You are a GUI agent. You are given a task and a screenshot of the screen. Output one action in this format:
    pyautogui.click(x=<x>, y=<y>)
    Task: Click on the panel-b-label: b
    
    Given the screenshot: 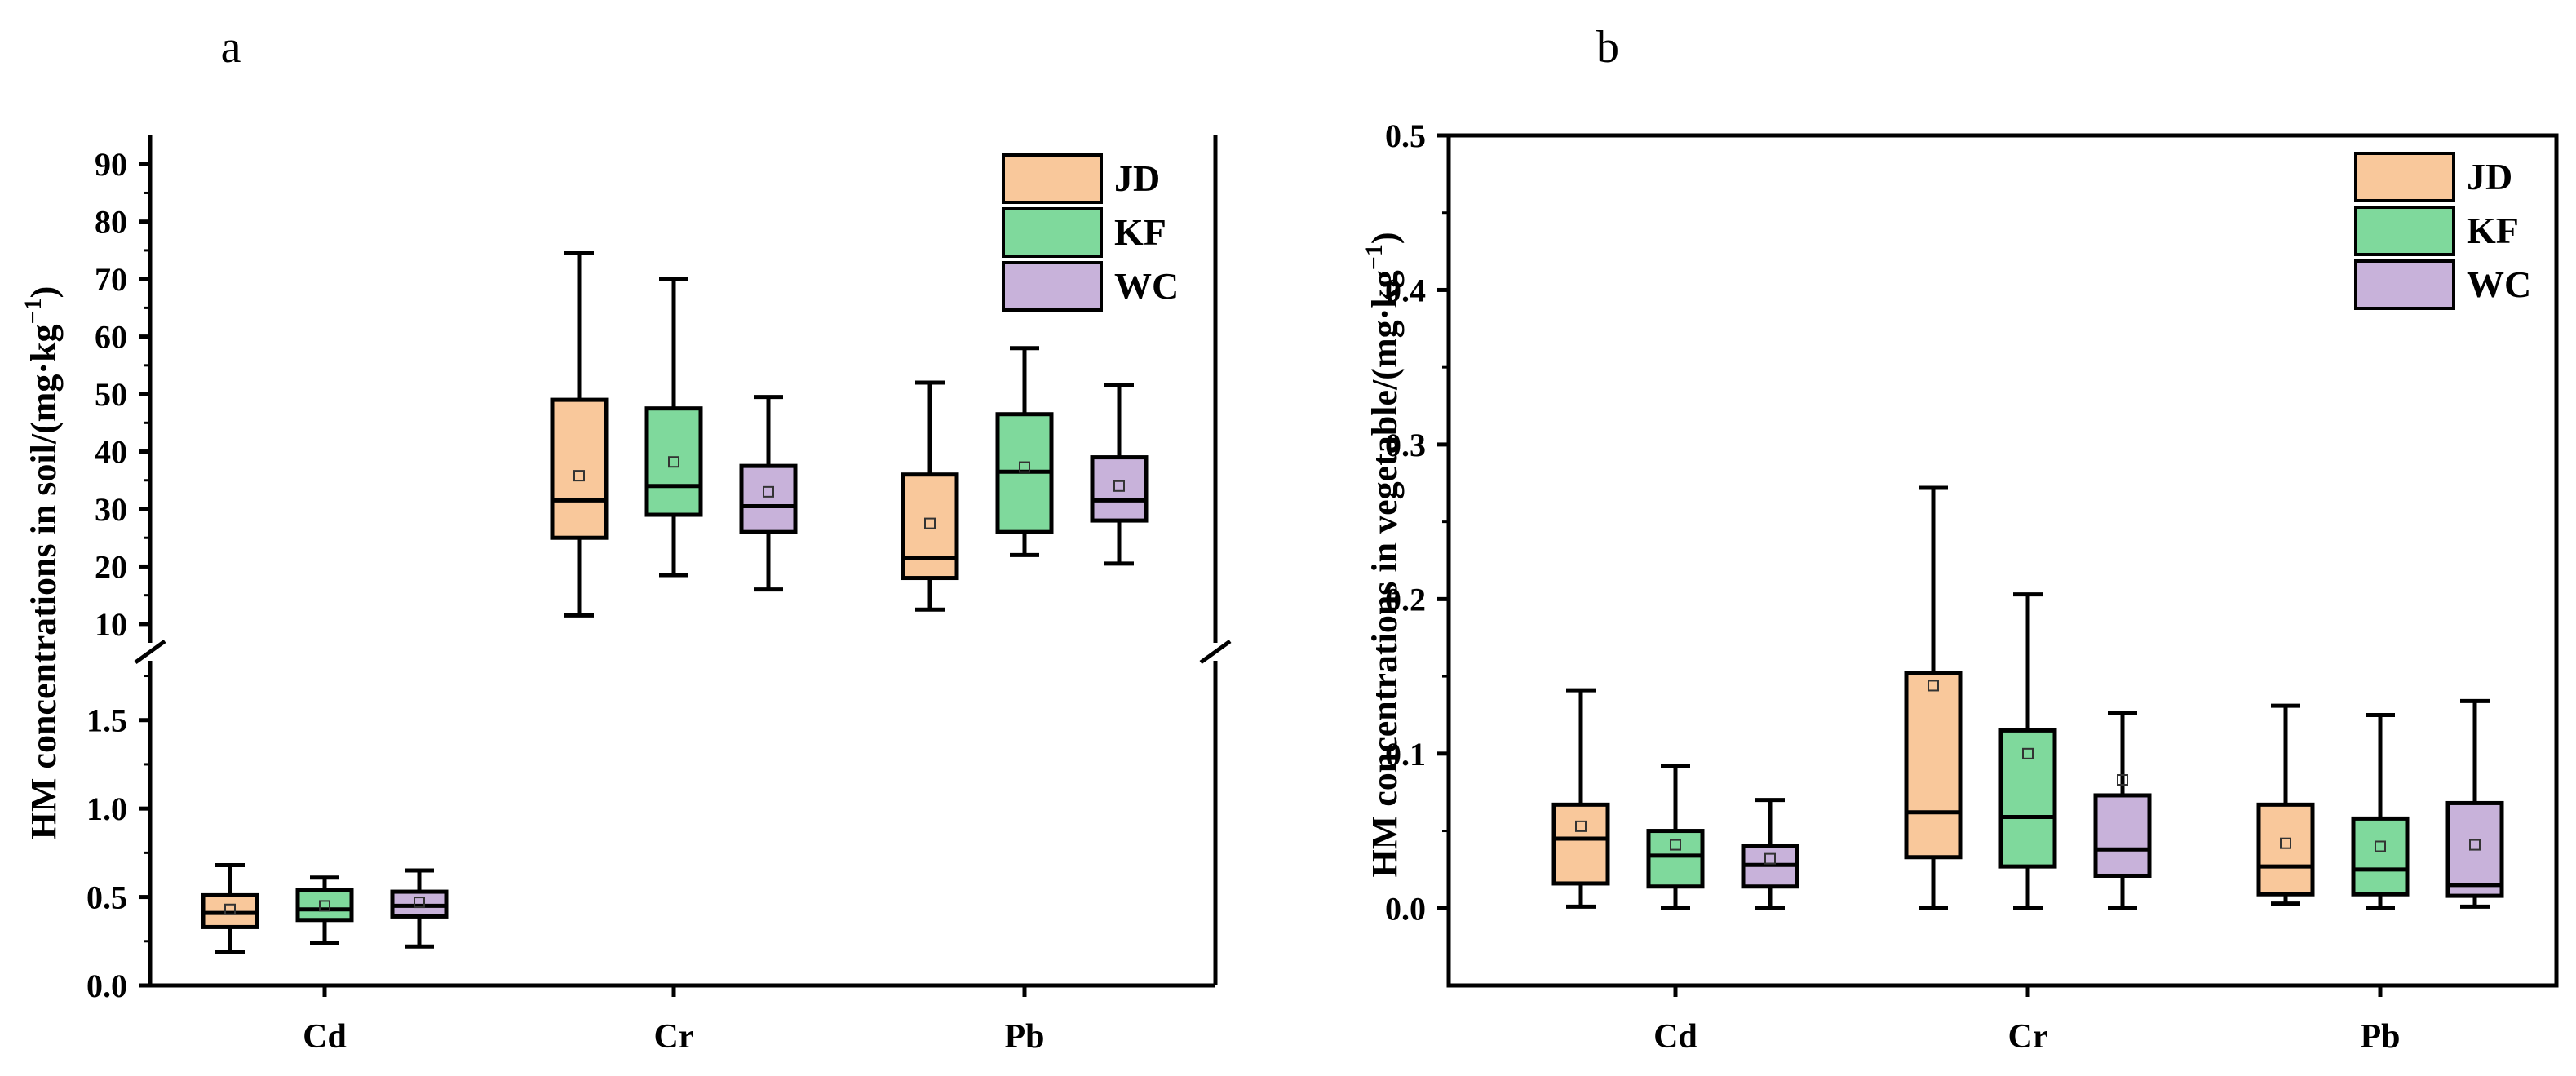 What is the action you would take?
    pyautogui.click(x=1607, y=47)
    